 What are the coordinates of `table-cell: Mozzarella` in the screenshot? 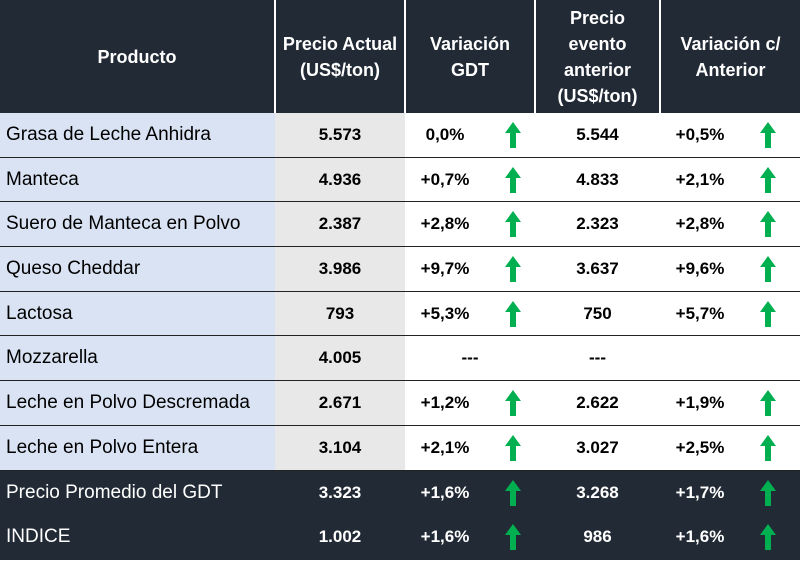 It's located at (137, 358).